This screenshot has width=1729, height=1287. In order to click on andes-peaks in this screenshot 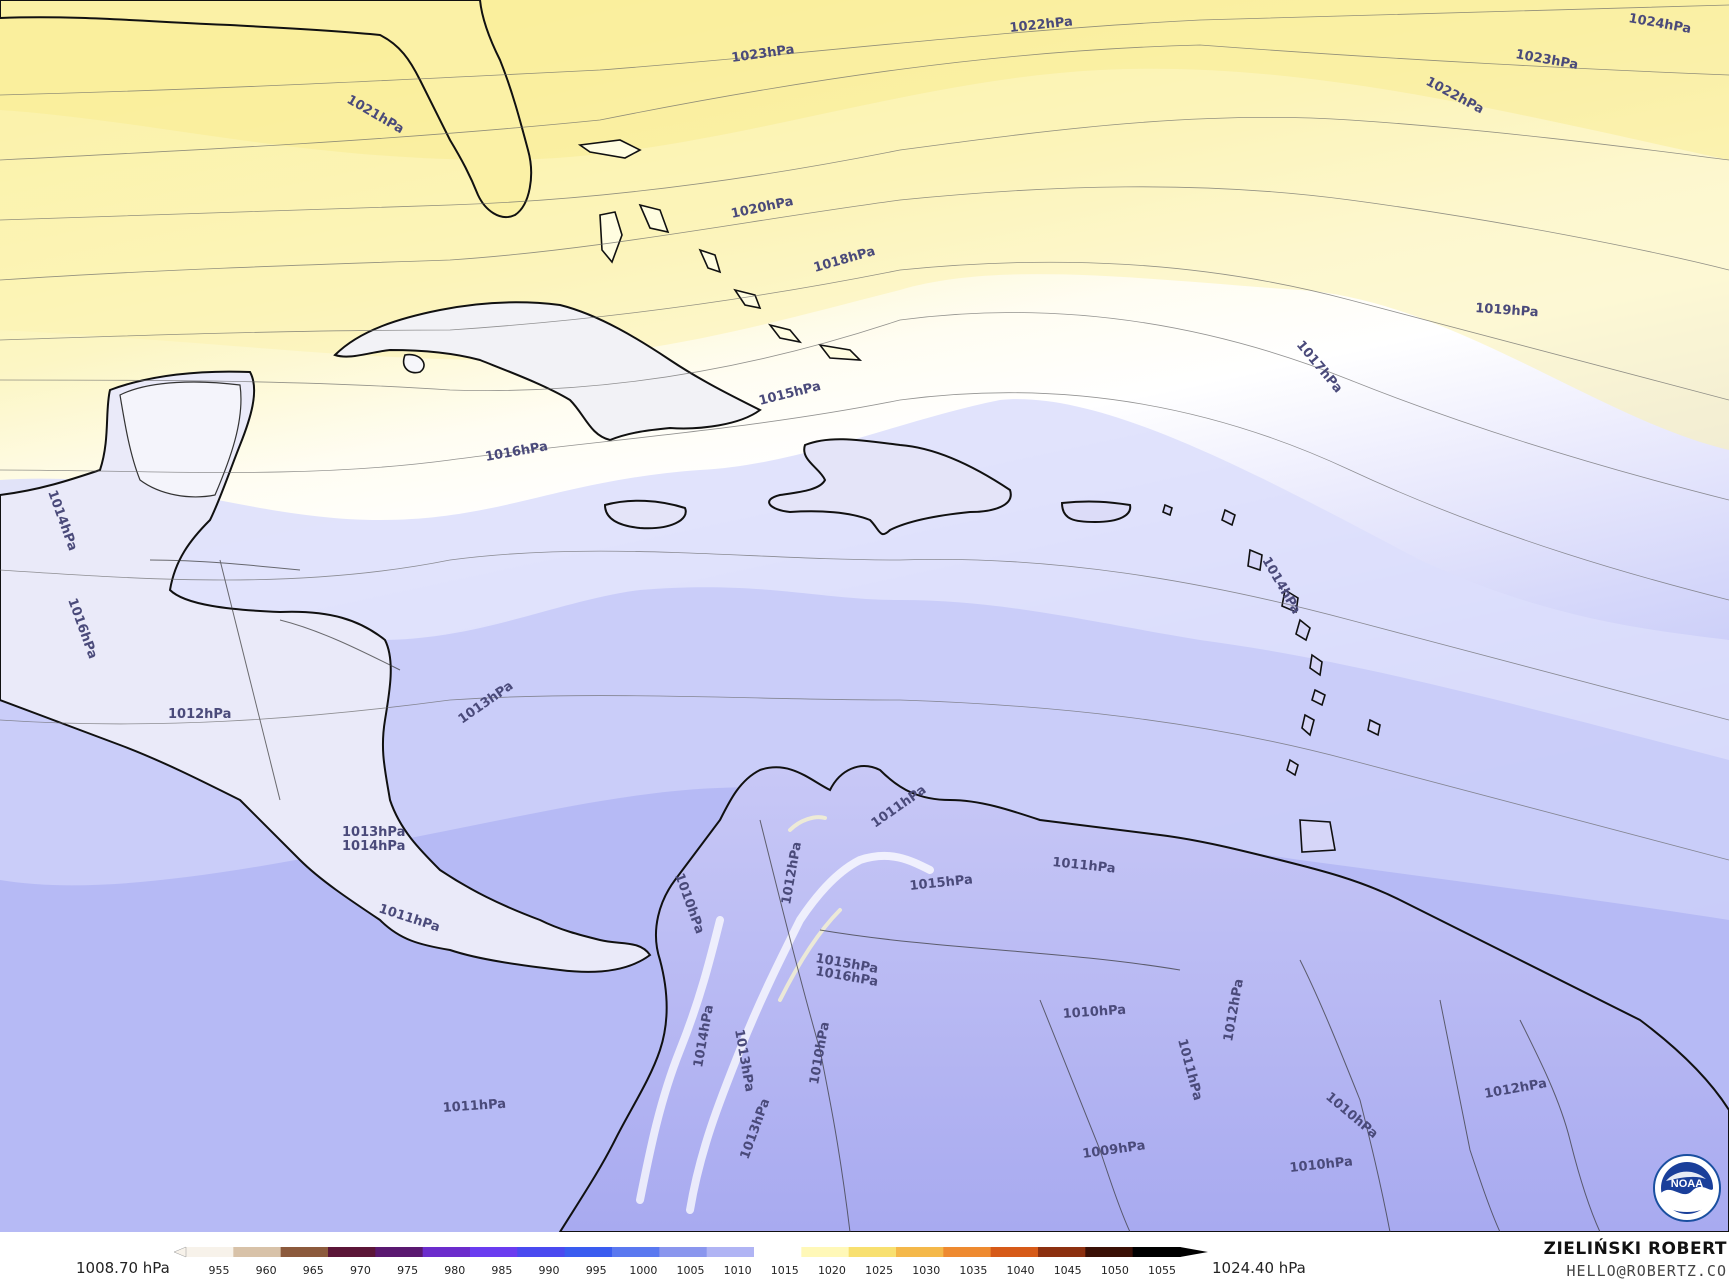, I will do `click(810, 908)`.